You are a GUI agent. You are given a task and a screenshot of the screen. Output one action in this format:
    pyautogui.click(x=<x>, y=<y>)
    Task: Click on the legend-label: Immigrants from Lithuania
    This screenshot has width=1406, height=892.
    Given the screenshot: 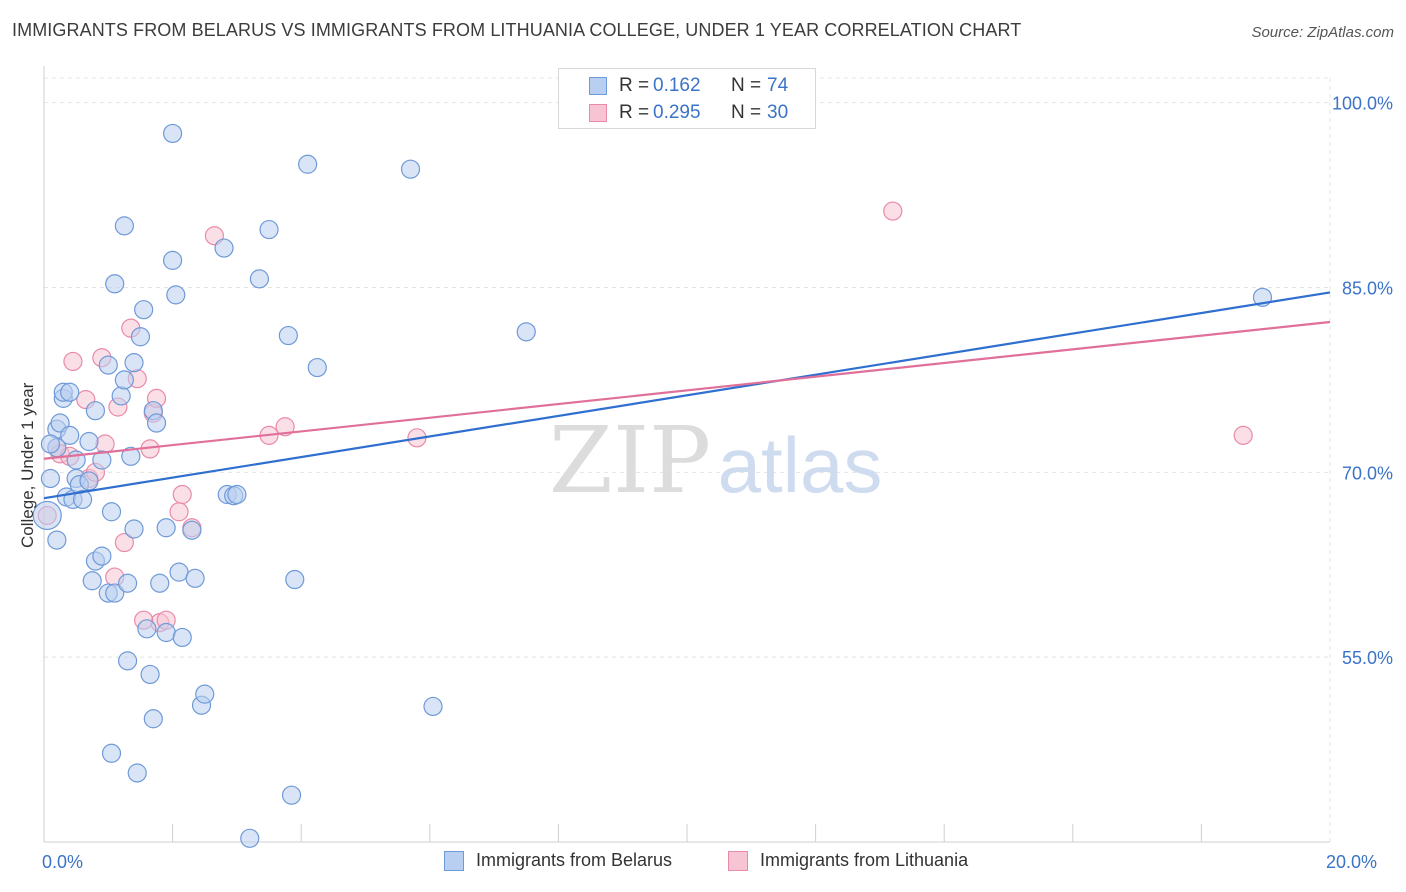 What is the action you would take?
    pyautogui.click(x=864, y=860)
    